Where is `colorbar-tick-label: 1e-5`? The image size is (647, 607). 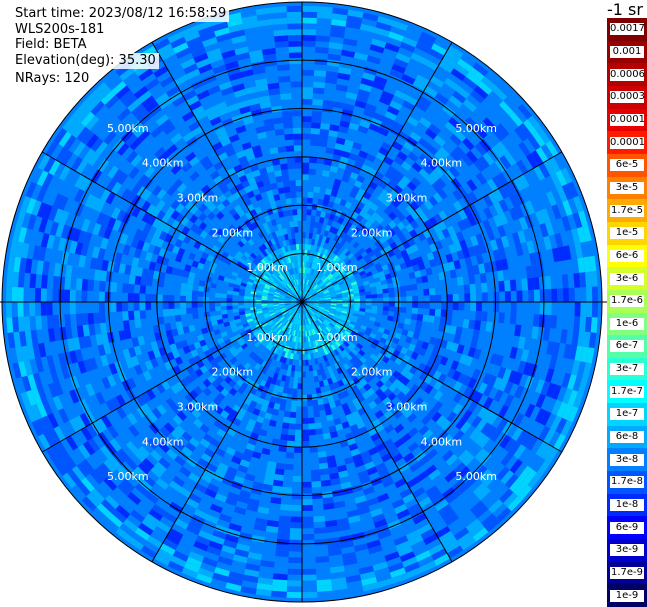
colorbar-tick-label: 1e-5 is located at coordinates (627, 233).